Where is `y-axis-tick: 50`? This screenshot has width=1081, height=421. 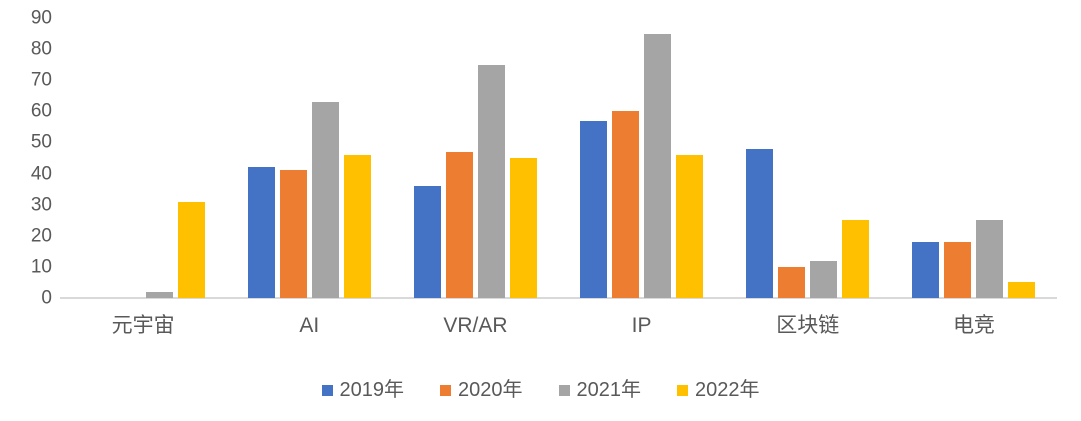 y-axis-tick: 50 is located at coordinates (41, 142).